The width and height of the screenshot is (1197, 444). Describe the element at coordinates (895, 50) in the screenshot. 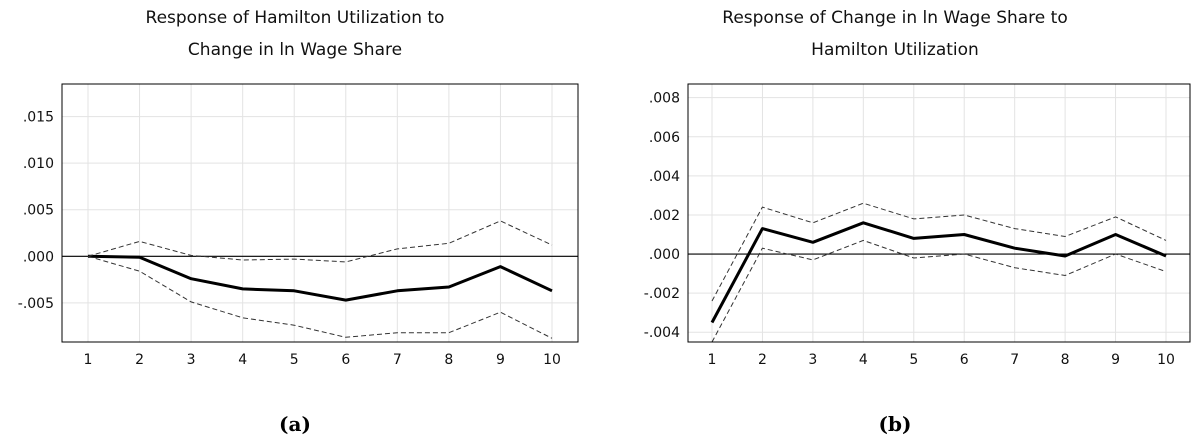

I see `chart-title-line-2: Hamilton Utilization` at that location.